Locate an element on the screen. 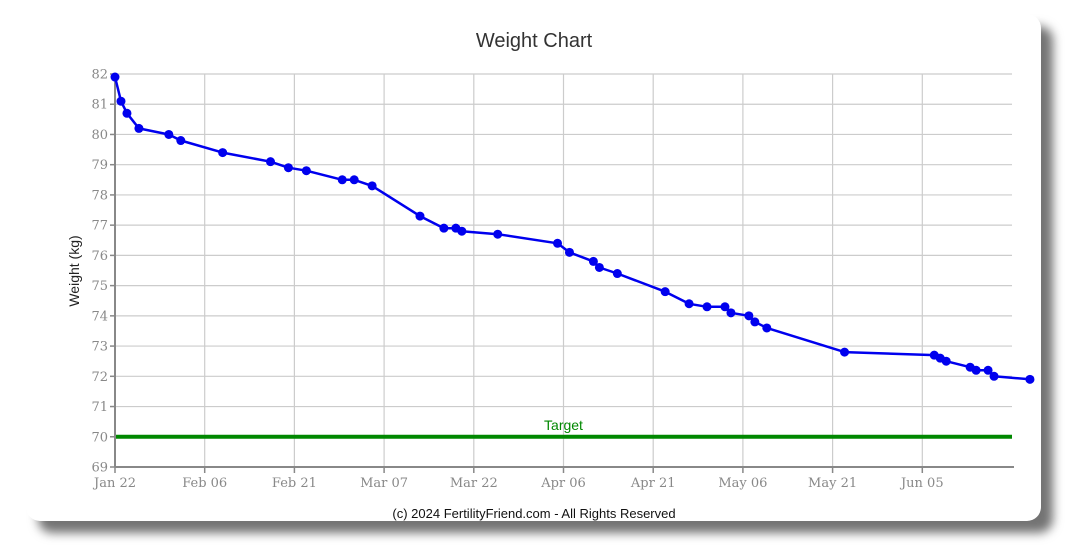 This screenshot has height=546, width=1090. x-tick-label: Jan 22 is located at coordinates (114, 483).